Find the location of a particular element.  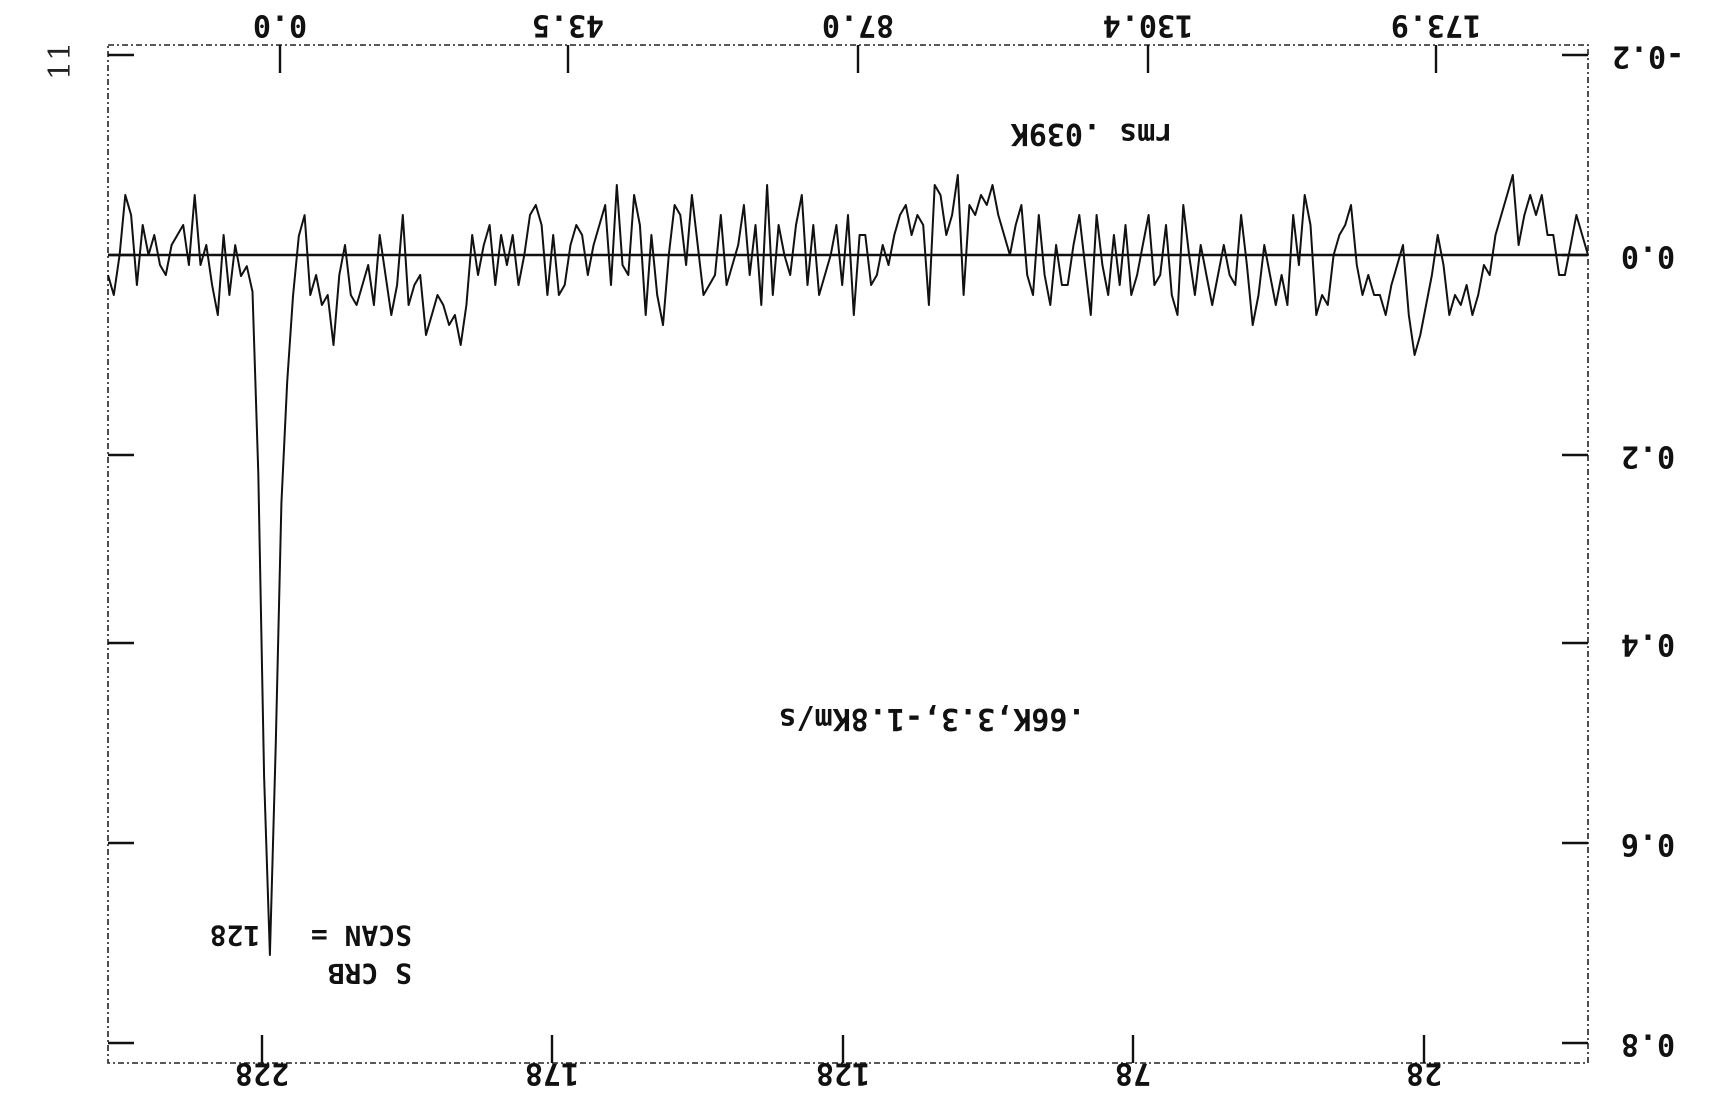

y-axis-tick-label: 0.0 is located at coordinates (1648, 256).